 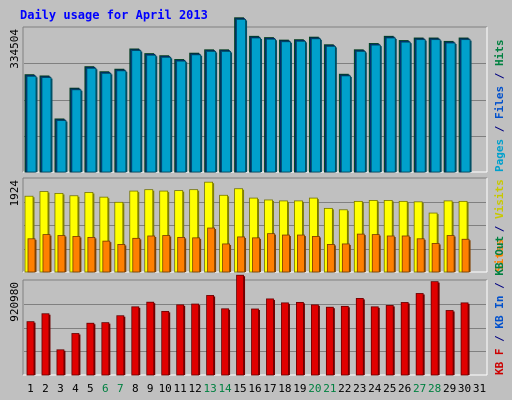 What do you see at coordinates (105, 388) in the screenshot?
I see `x-tick-label: 6` at bounding box center [105, 388].